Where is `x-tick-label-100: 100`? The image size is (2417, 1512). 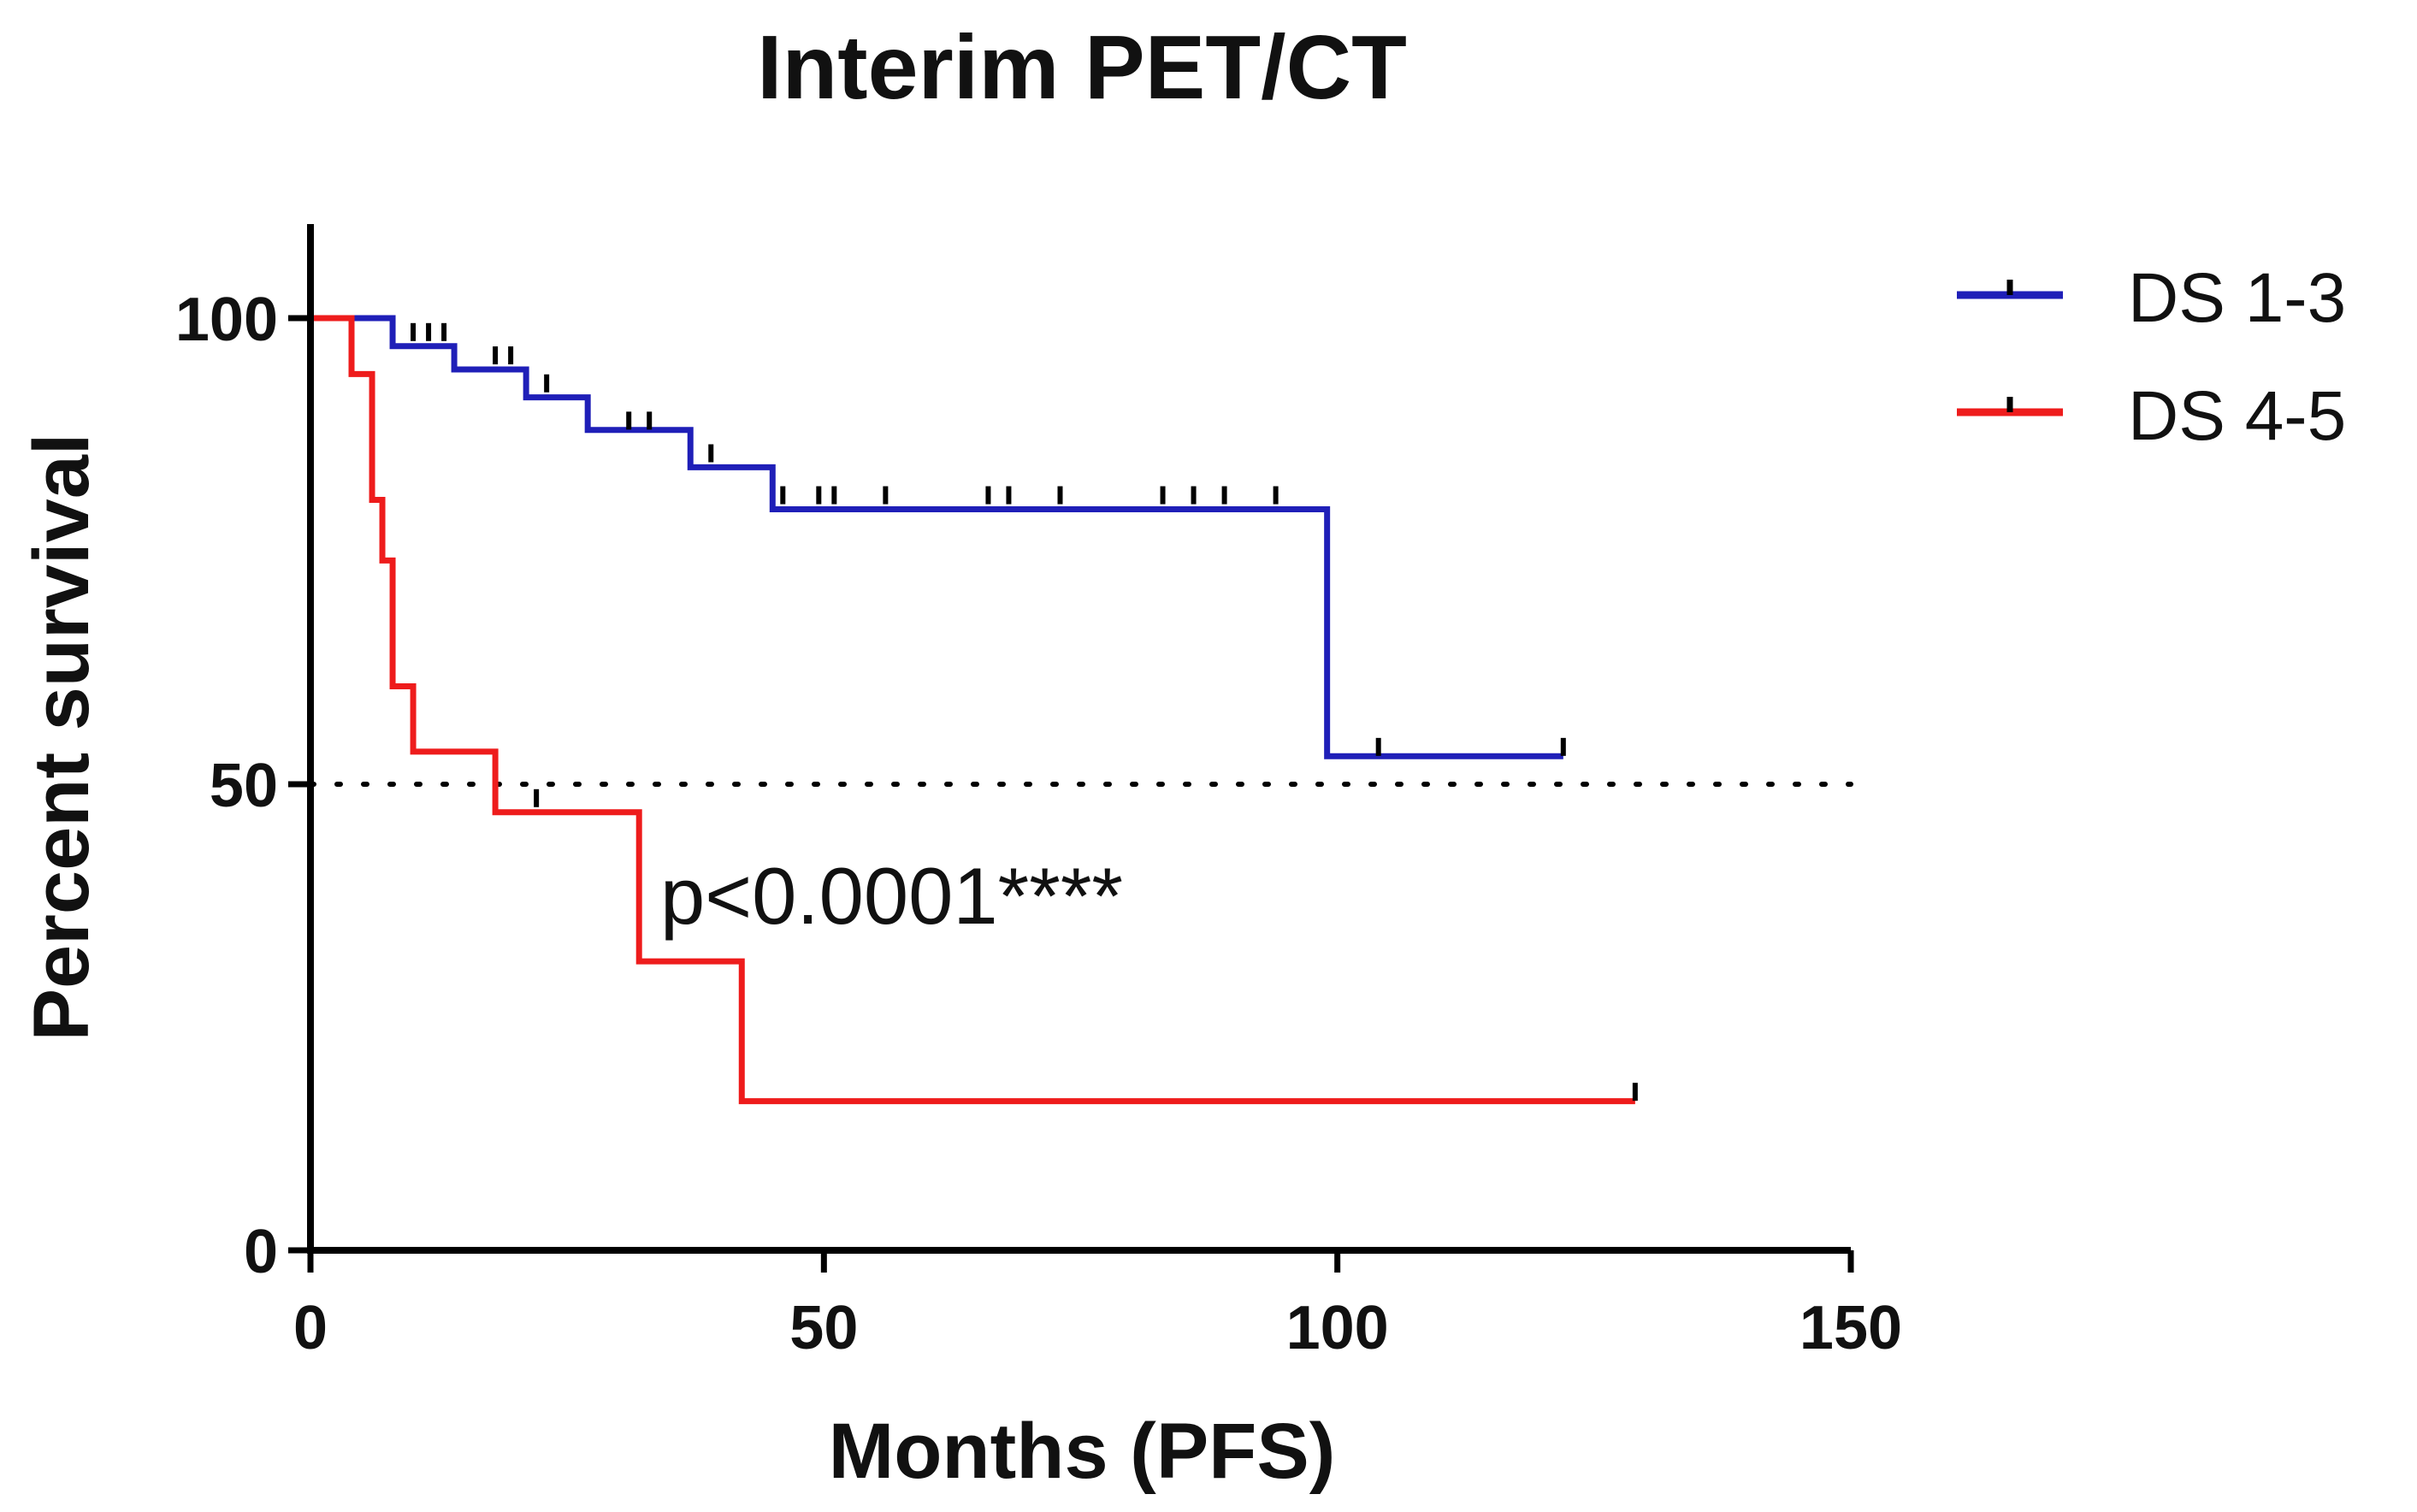 x-tick-label-100: 100 is located at coordinates (1337, 1328).